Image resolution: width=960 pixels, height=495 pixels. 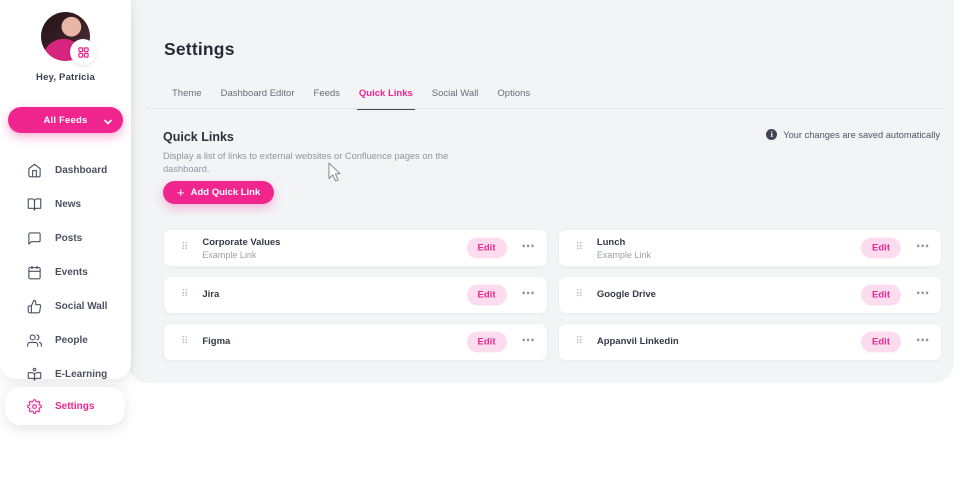 What do you see at coordinates (187, 93) in the screenshot?
I see `tab-theme: Theme` at bounding box center [187, 93].